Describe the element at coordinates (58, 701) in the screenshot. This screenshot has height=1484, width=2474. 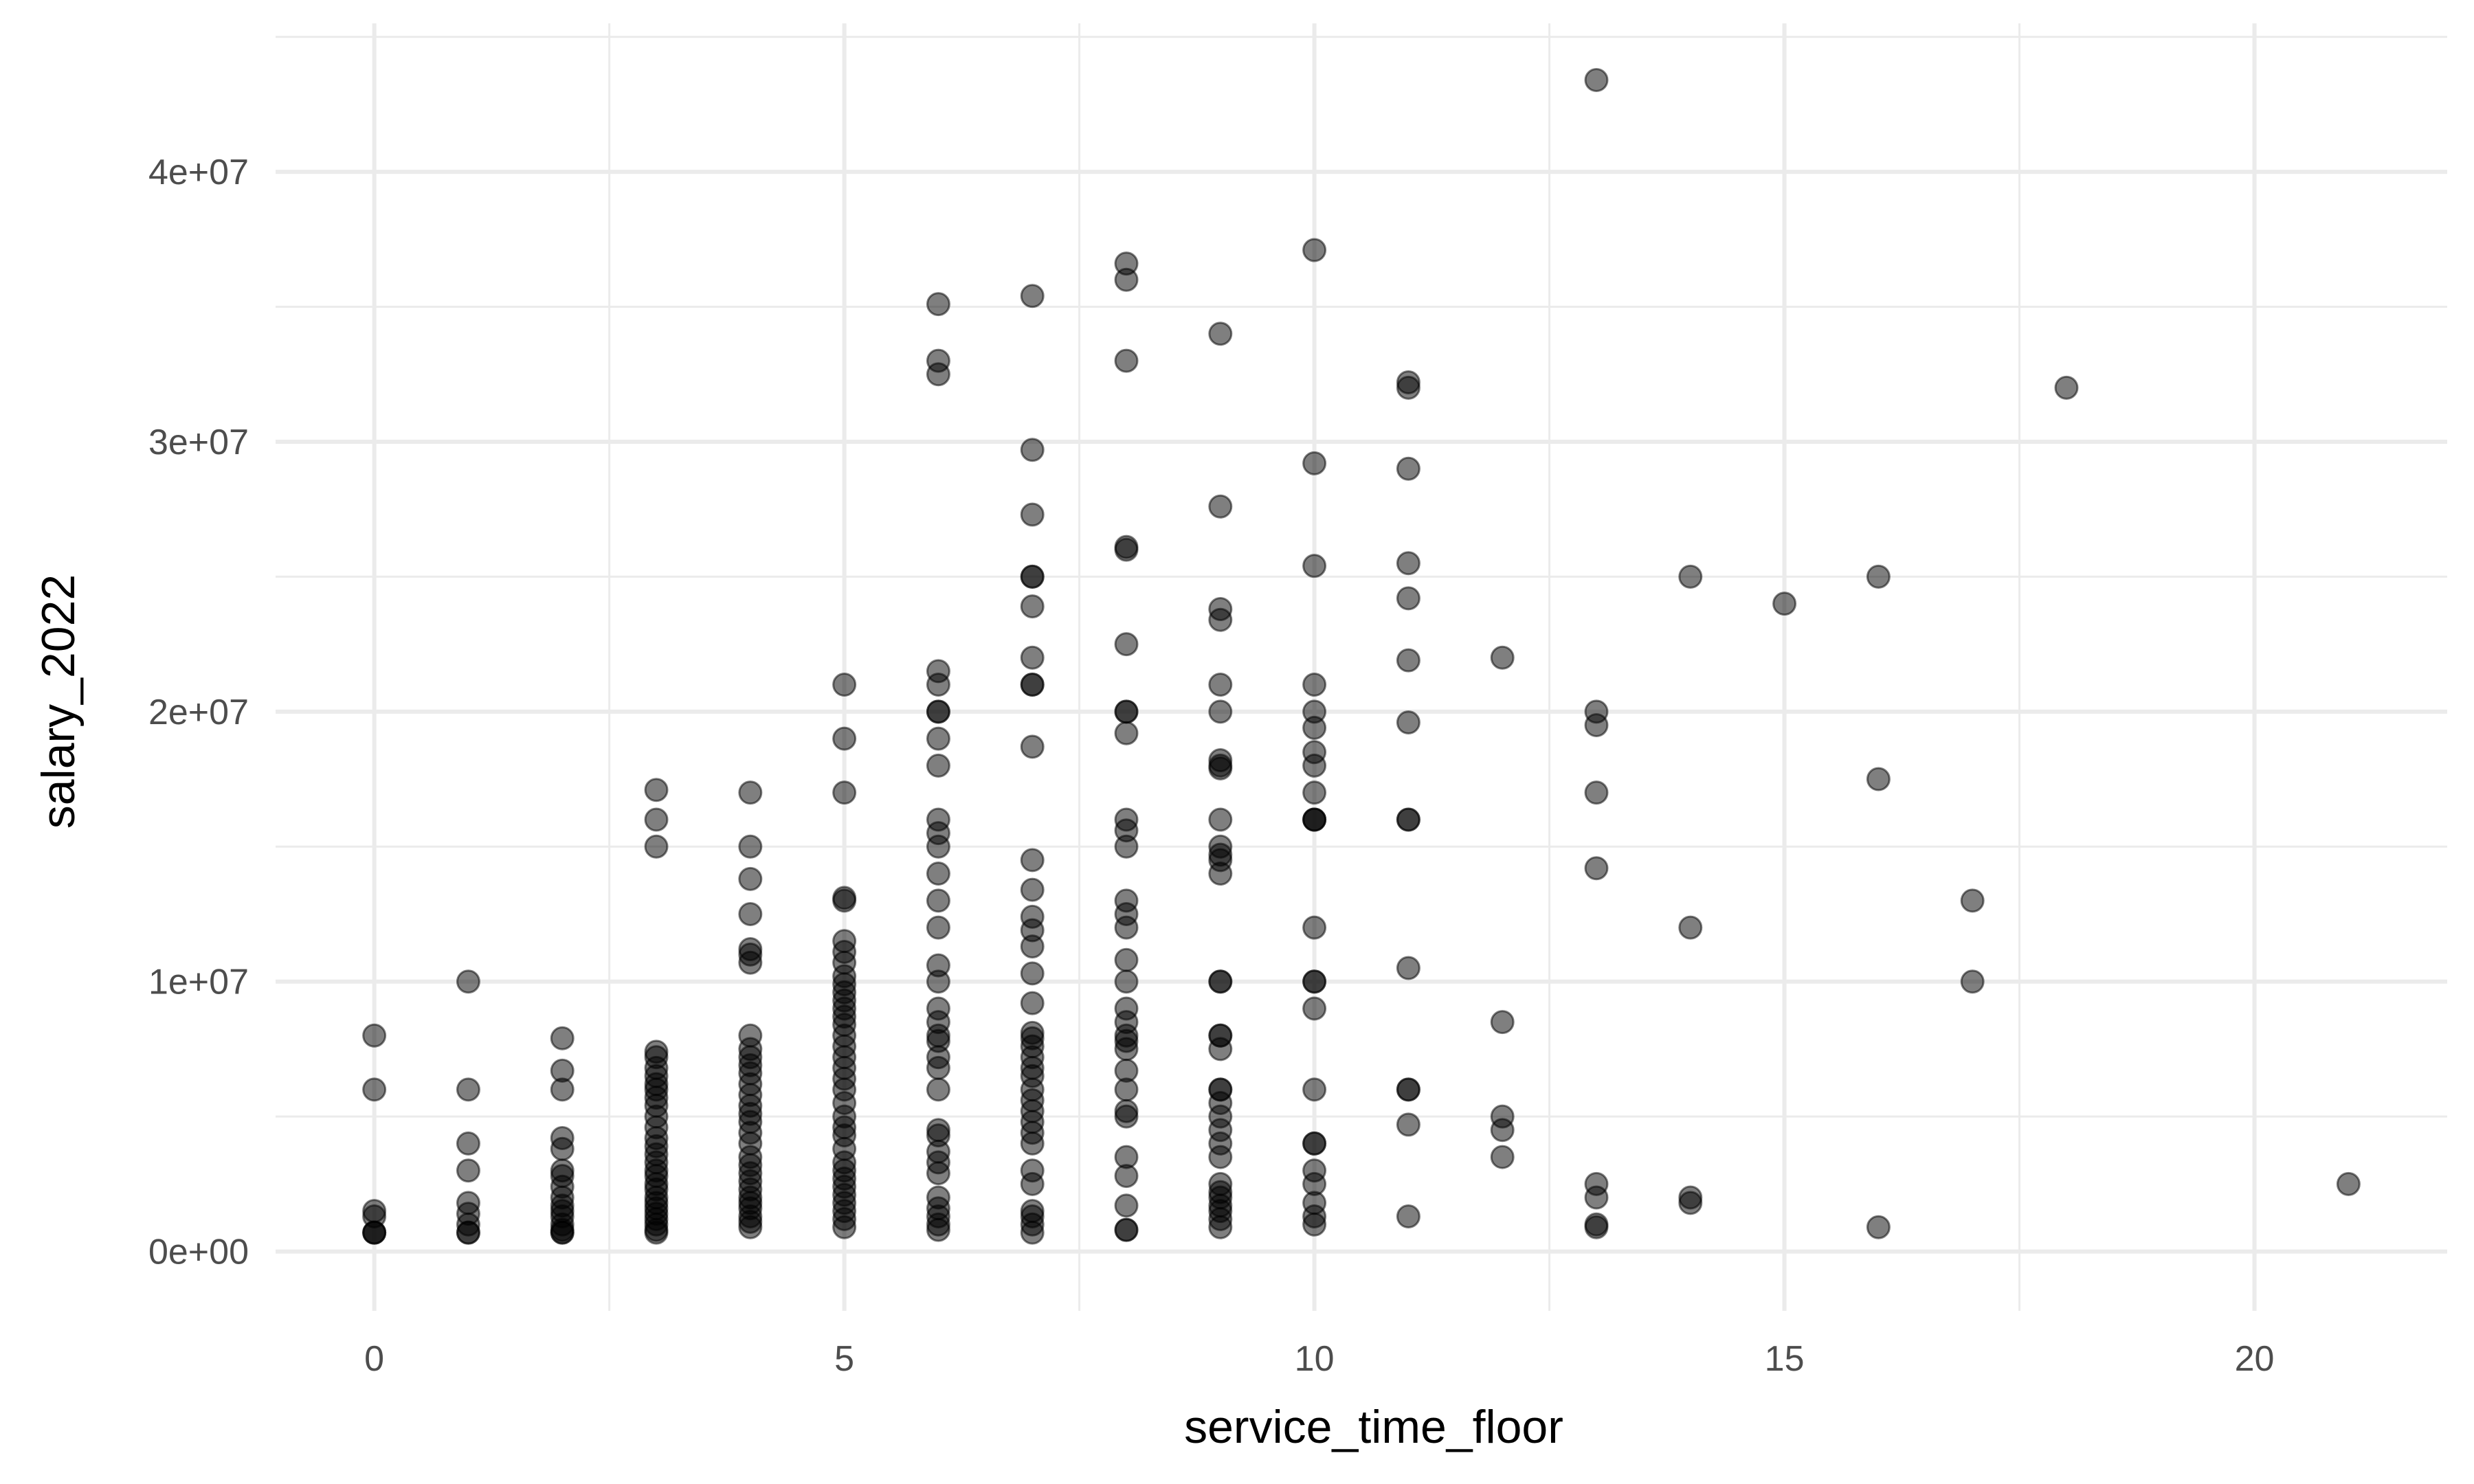
I see `y-axis-title: salary_2022` at that location.